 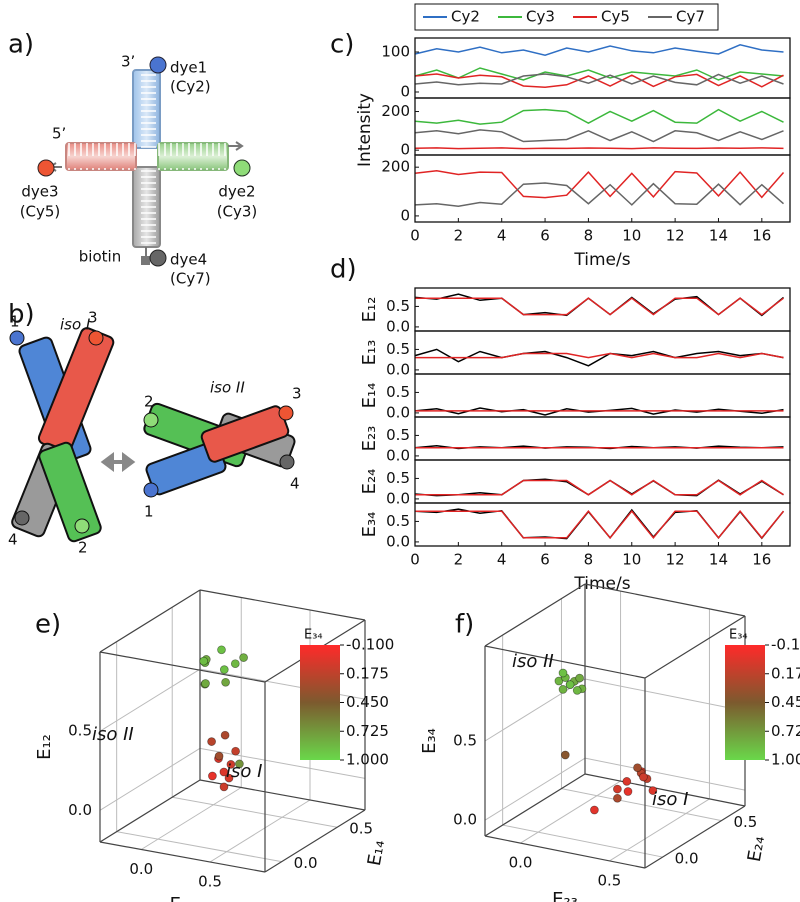 What do you see at coordinates (145, 260) in the screenshot?
I see `biotin-anchor` at bounding box center [145, 260].